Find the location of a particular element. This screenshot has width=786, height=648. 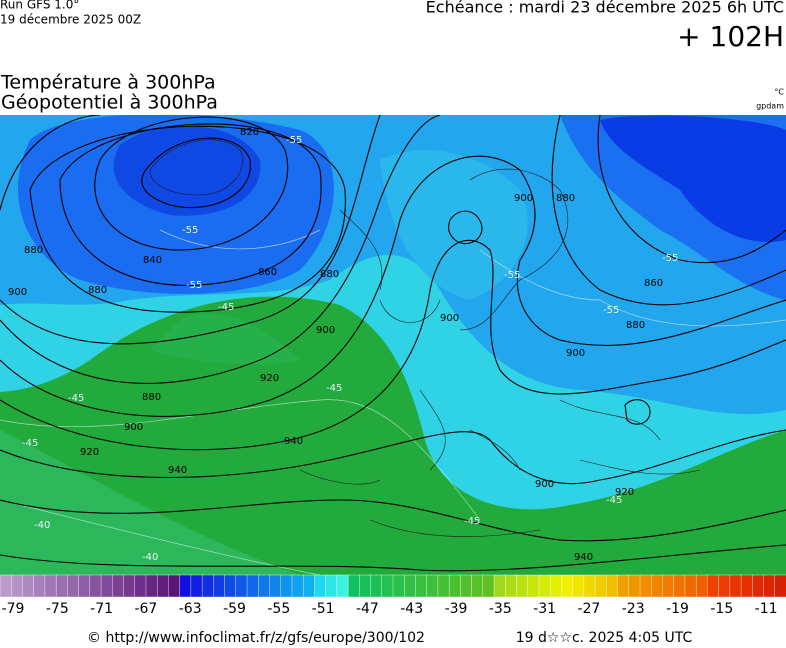

unit-geopotential: gpdam is located at coordinates (770, 106).